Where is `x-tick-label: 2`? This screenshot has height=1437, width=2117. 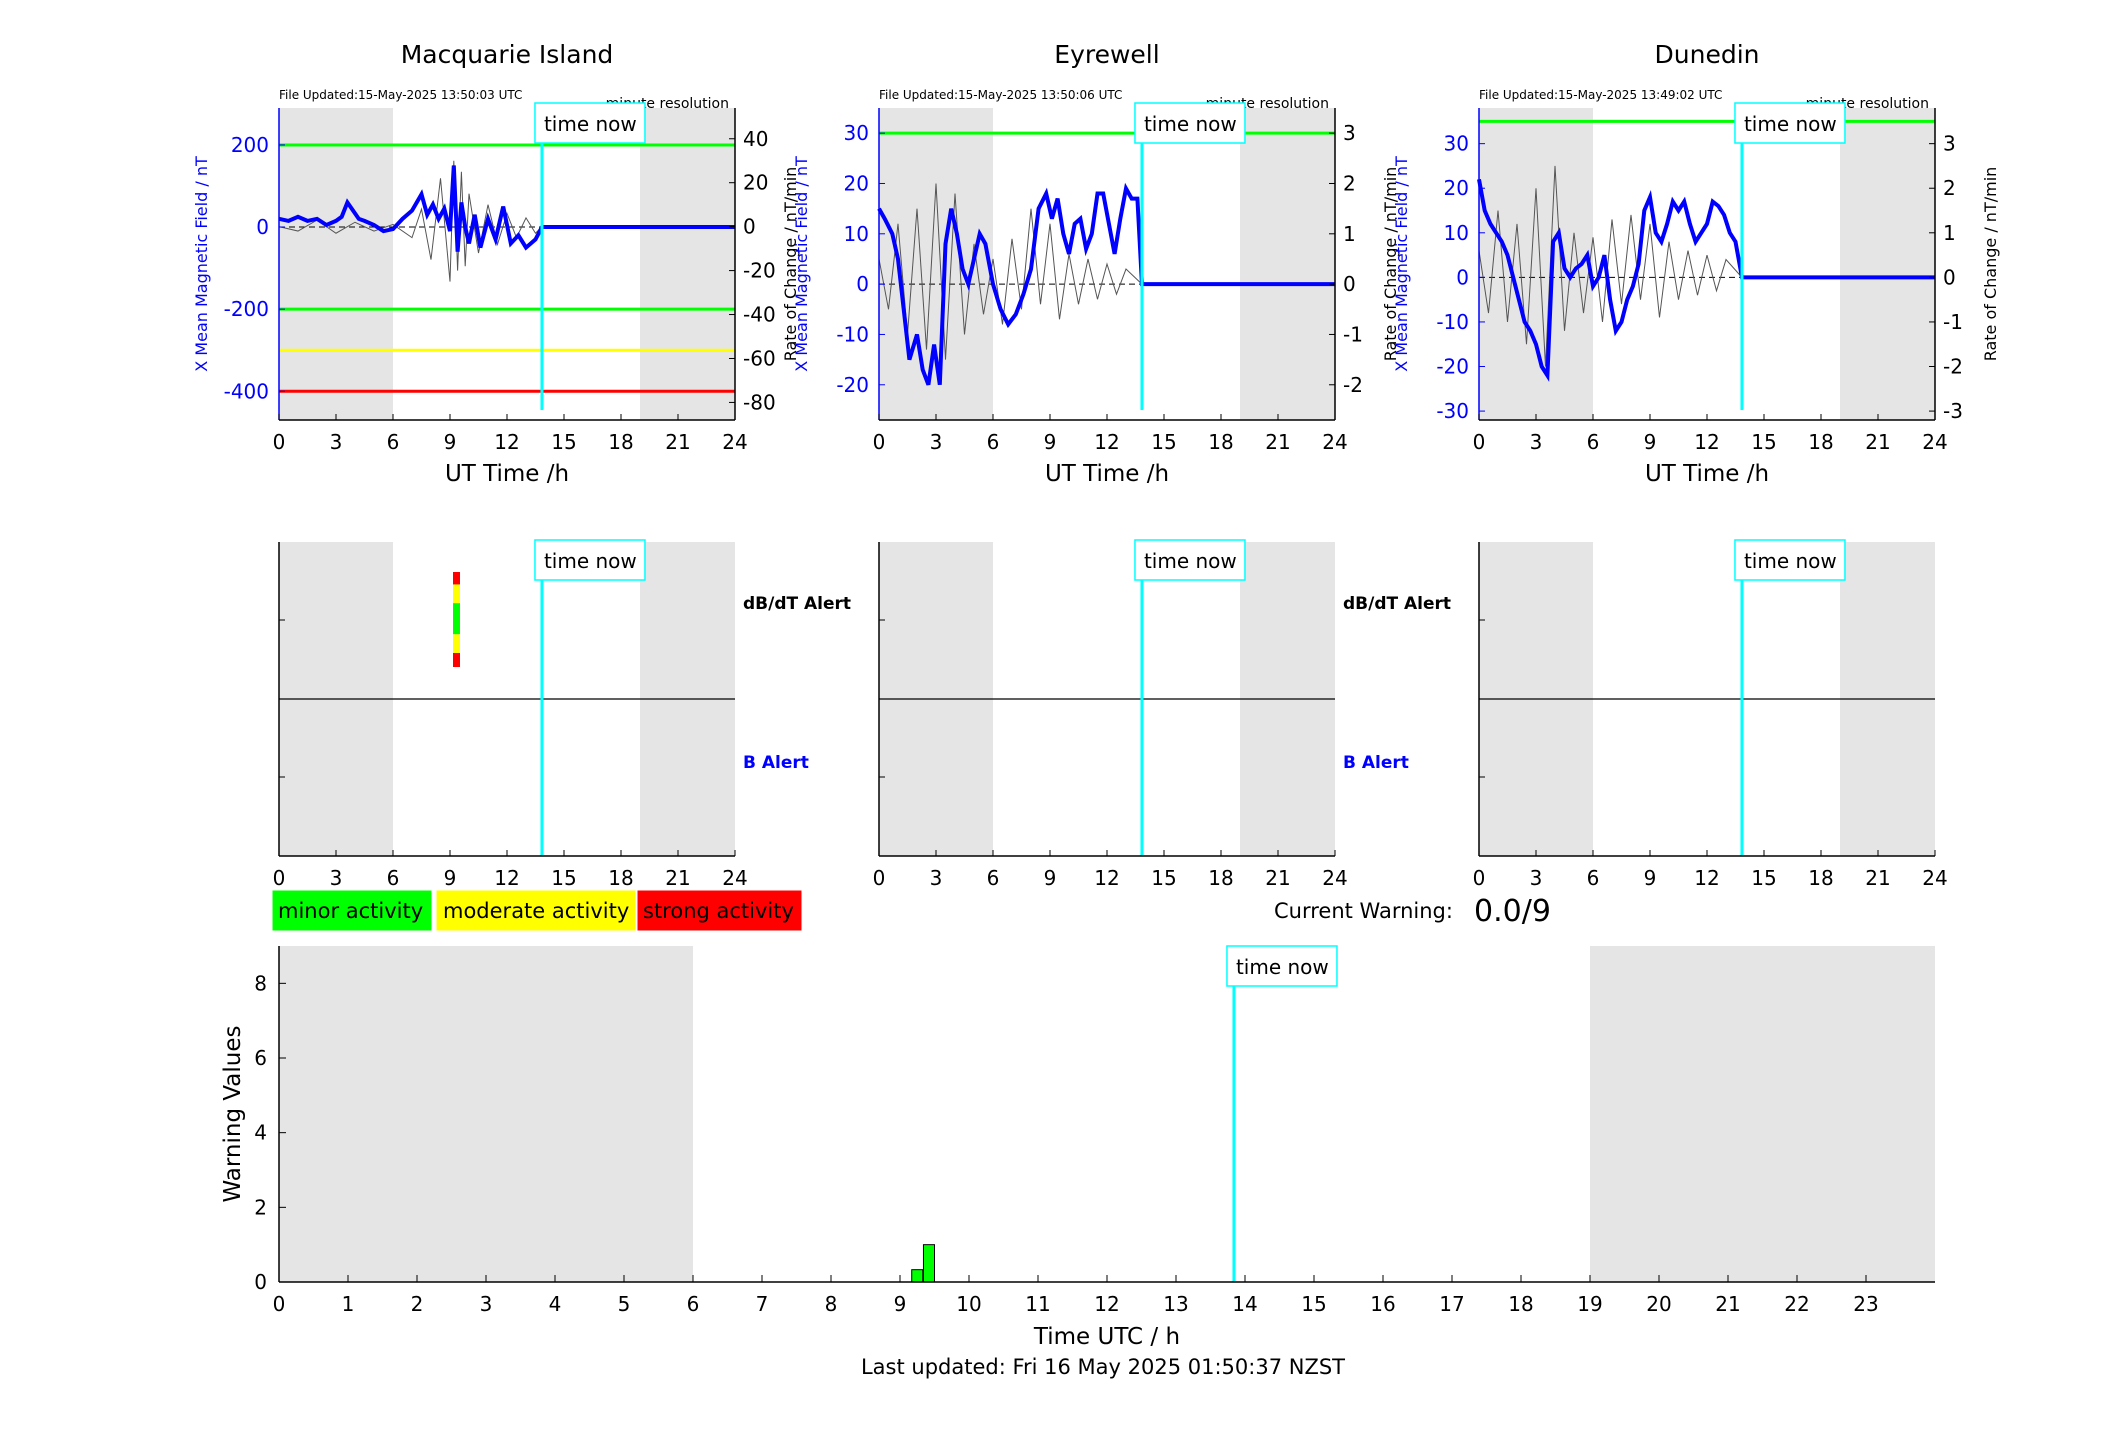
x-tick-label: 2 is located at coordinates (417, 1304).